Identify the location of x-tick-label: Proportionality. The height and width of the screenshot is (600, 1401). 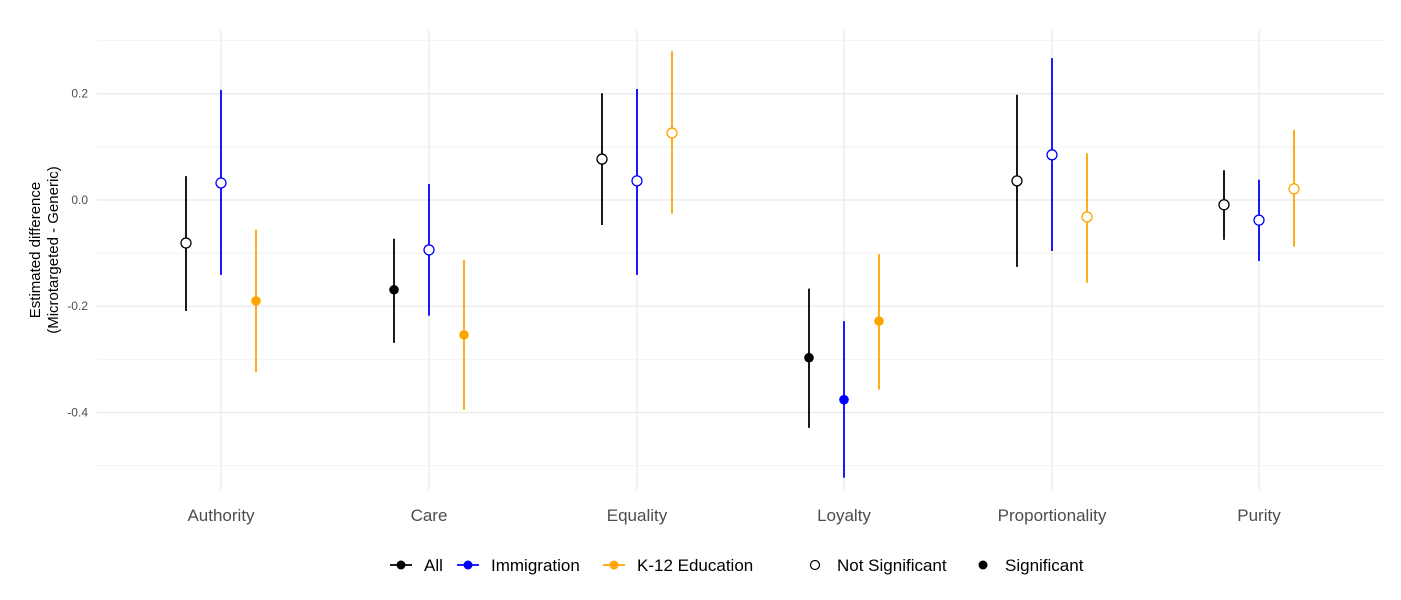
(1052, 515).